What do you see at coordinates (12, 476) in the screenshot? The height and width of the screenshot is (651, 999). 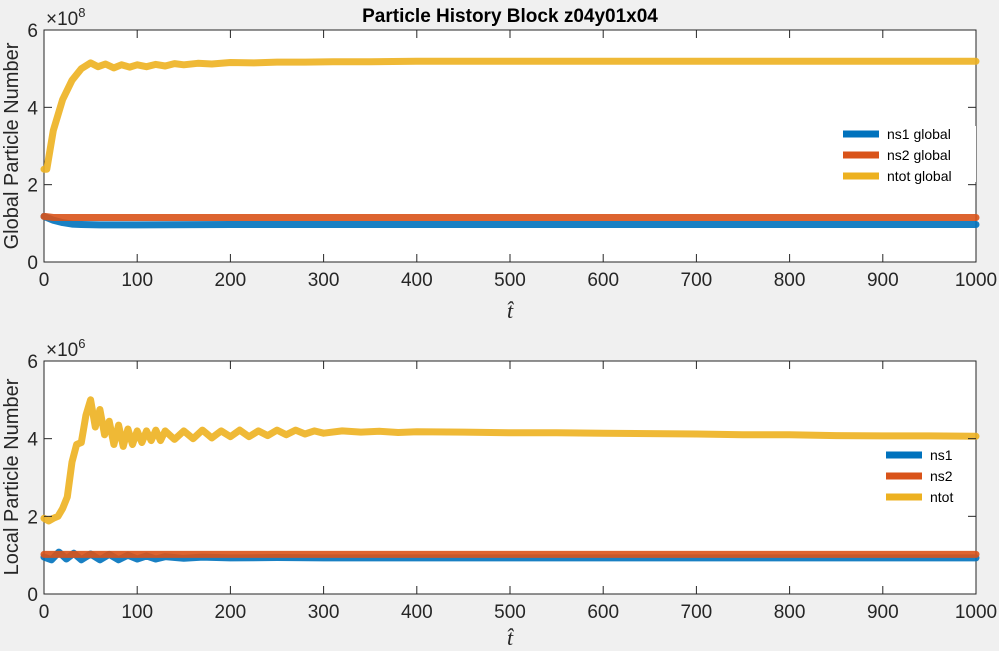 I see `y-axis-label: Local Particle Number` at bounding box center [12, 476].